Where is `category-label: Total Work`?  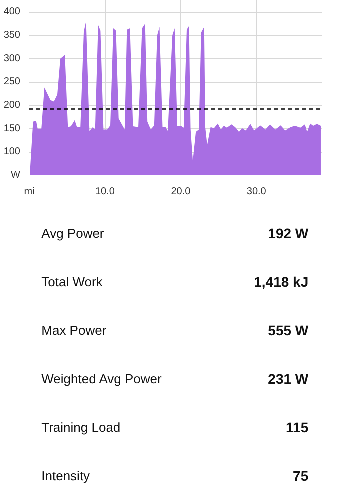
category-label: Total Work is located at coordinates (73, 282).